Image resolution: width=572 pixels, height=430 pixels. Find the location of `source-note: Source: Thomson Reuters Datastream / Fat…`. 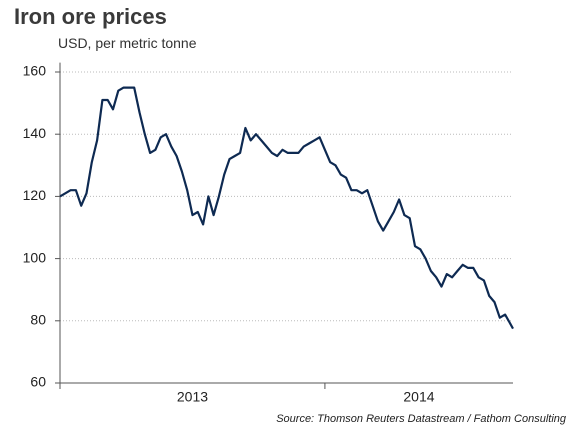

source-note: Source: Thomson Reuters Datastream / Fat… is located at coordinates (421, 419).